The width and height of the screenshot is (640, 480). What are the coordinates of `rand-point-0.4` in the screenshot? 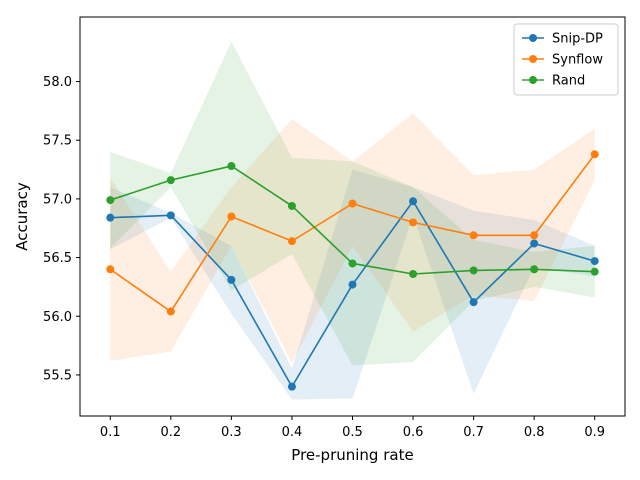 It's located at (291, 205).